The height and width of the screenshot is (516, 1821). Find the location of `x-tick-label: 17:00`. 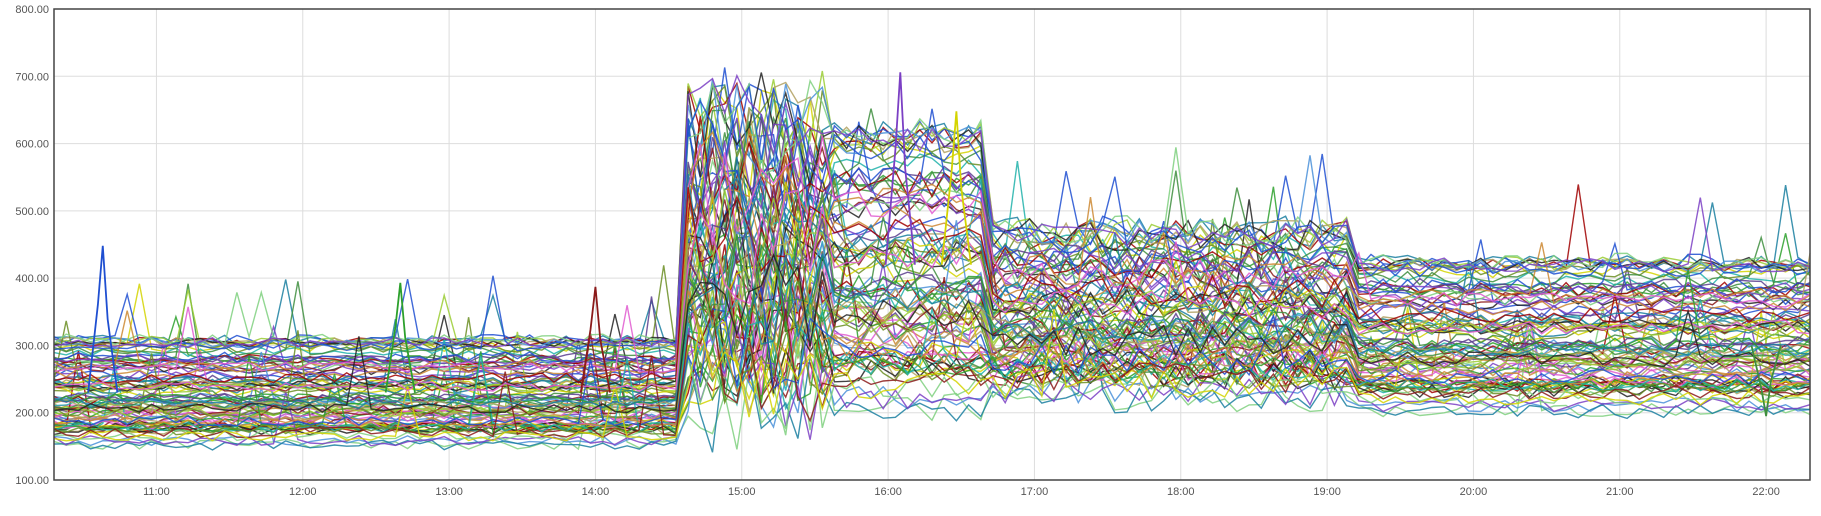

x-tick-label: 17:00 is located at coordinates (1035, 492).